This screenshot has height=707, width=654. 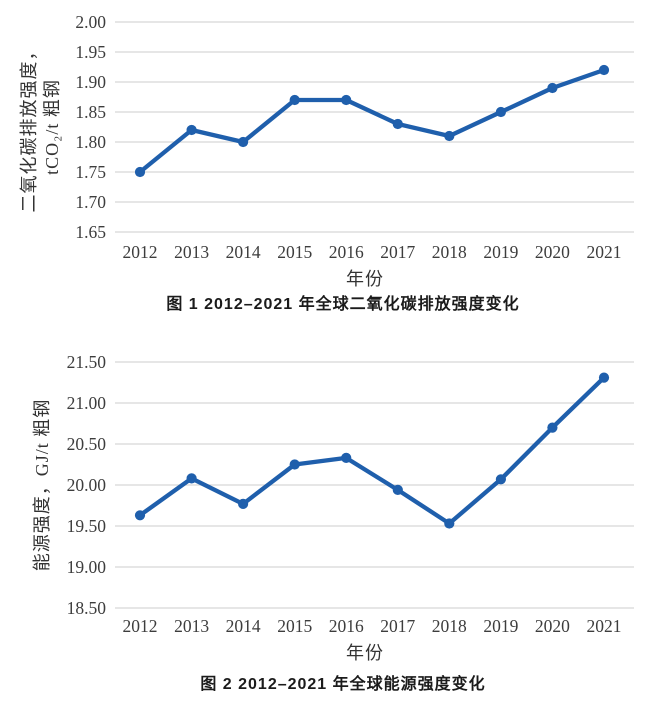 I want to click on y-tick-label: 1.90, so click(x=90, y=82).